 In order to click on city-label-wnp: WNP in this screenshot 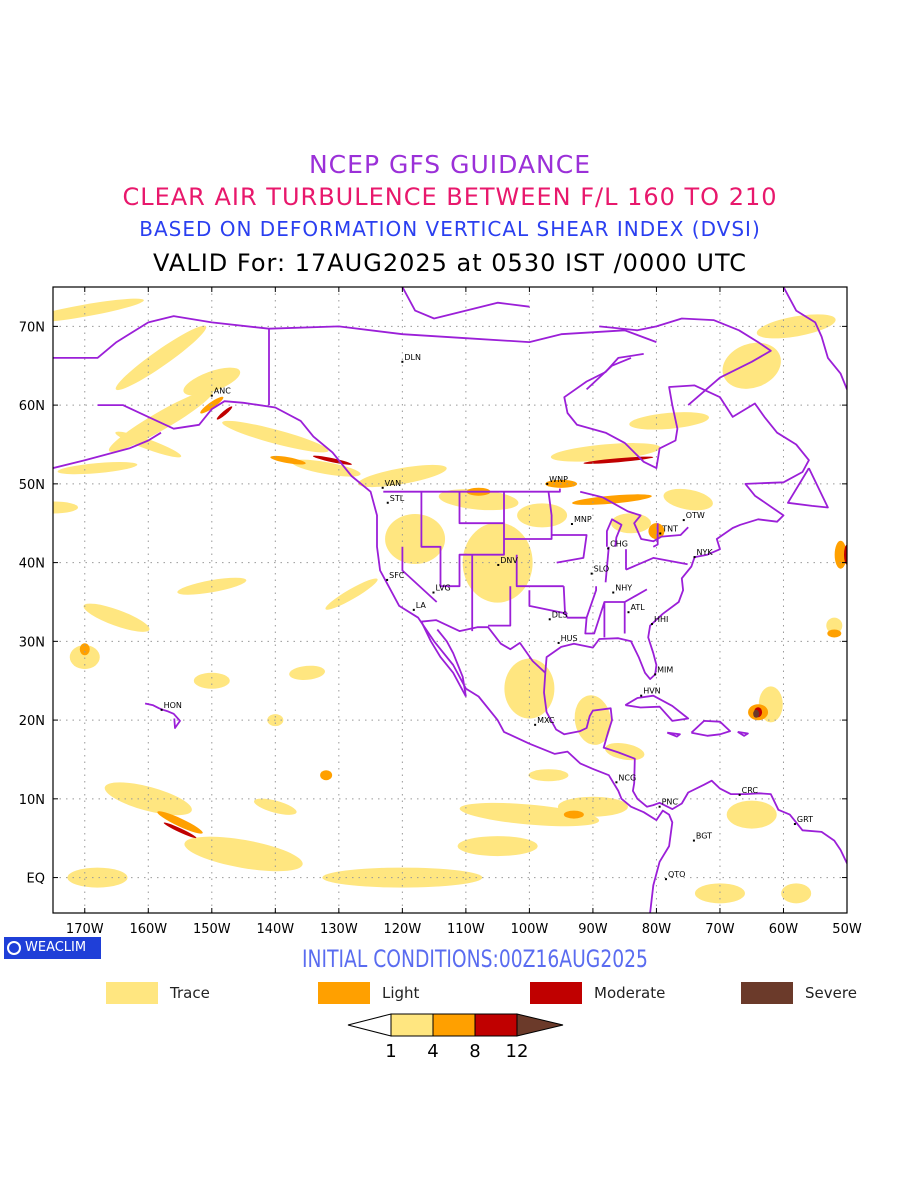, I will do `click(558, 479)`.